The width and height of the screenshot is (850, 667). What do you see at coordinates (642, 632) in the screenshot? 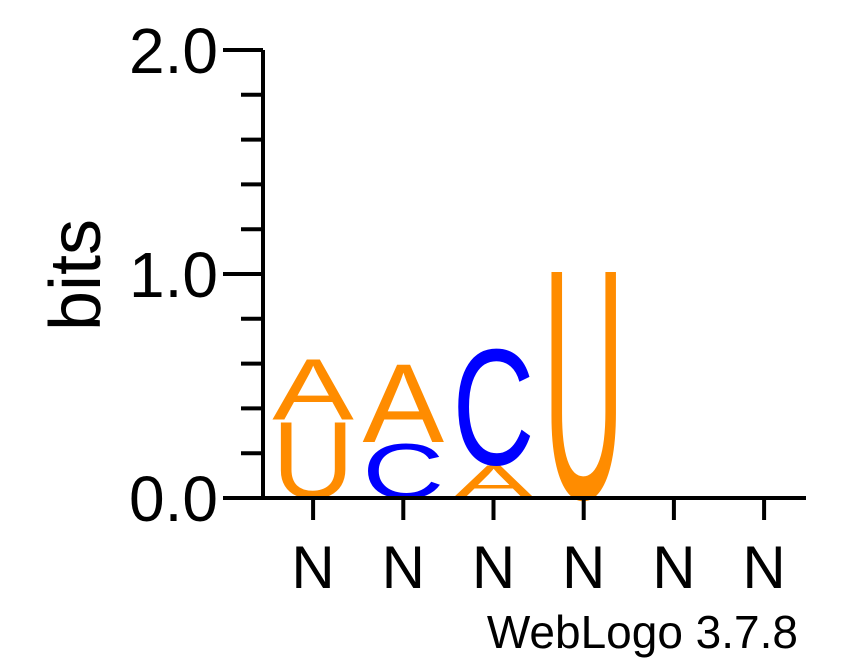
I see `weblogo-credit: WebLogo 3.7.8` at bounding box center [642, 632].